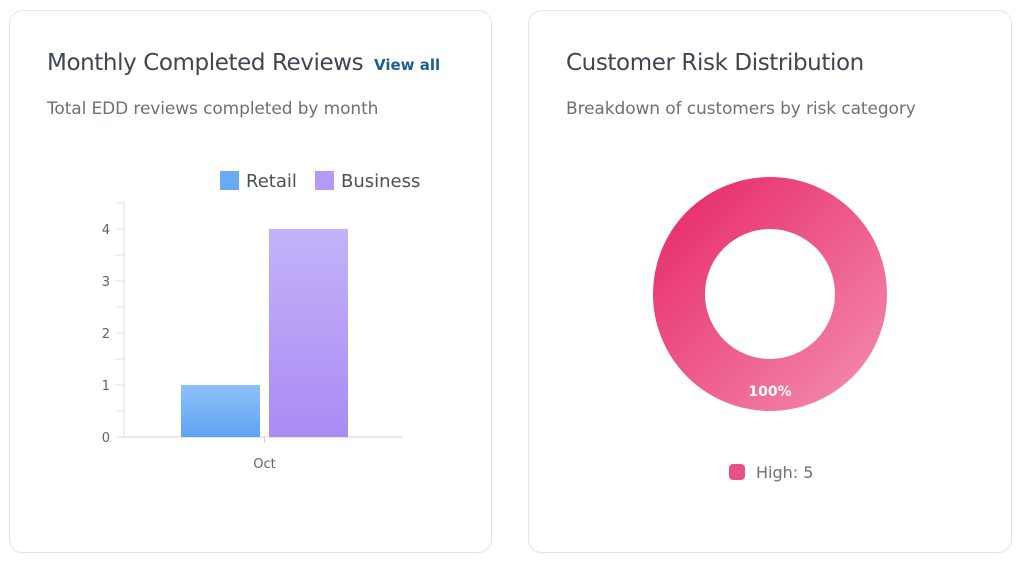 The image size is (1024, 576). Describe the element at coordinates (770, 294) in the screenshot. I see `donut-slice-high` at that location.